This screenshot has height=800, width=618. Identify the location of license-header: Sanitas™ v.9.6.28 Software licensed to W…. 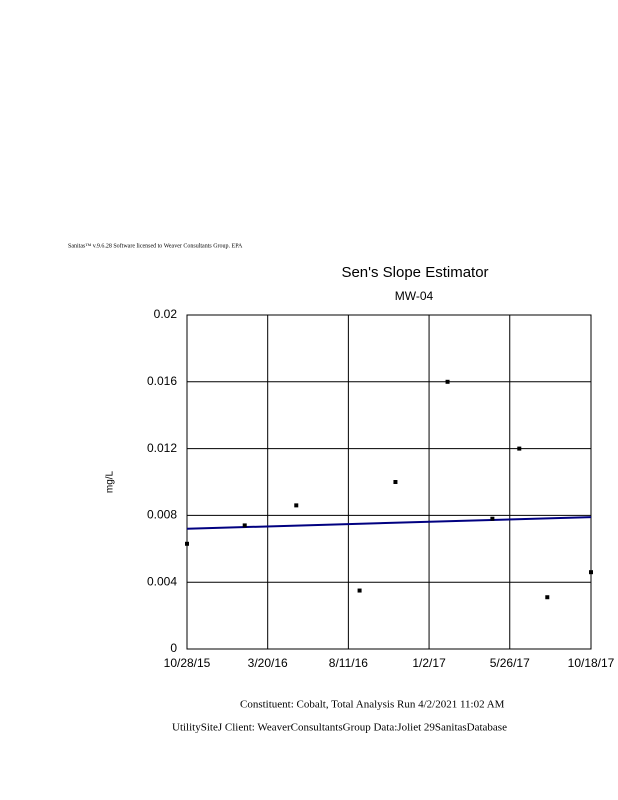
(155, 245).